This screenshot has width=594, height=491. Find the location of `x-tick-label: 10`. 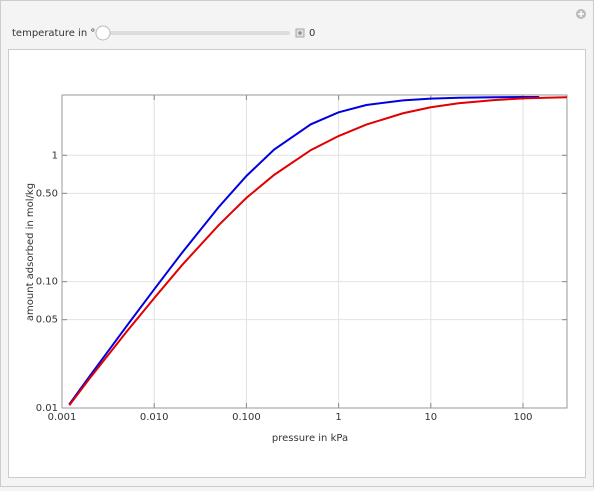

x-tick-label: 10 is located at coordinates (430, 417).